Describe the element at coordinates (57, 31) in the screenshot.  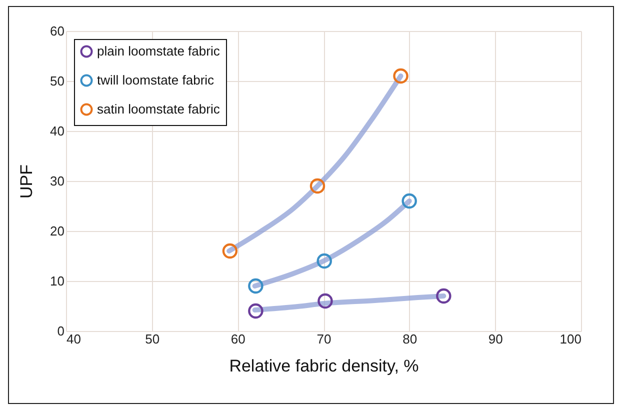
I see `y-tick-label: 60` at that location.